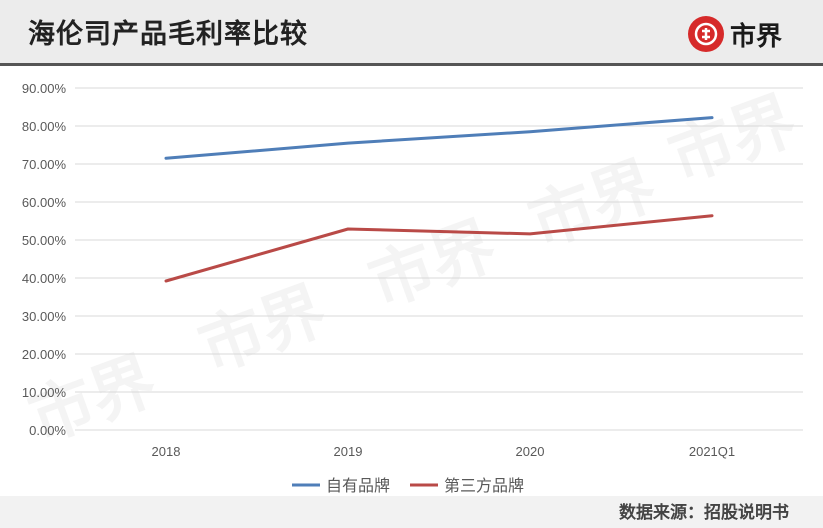 Image resolution: width=823 pixels, height=528 pixels. What do you see at coordinates (47, 430) in the screenshot?
I see `y-tick-label: 0.00%` at bounding box center [47, 430].